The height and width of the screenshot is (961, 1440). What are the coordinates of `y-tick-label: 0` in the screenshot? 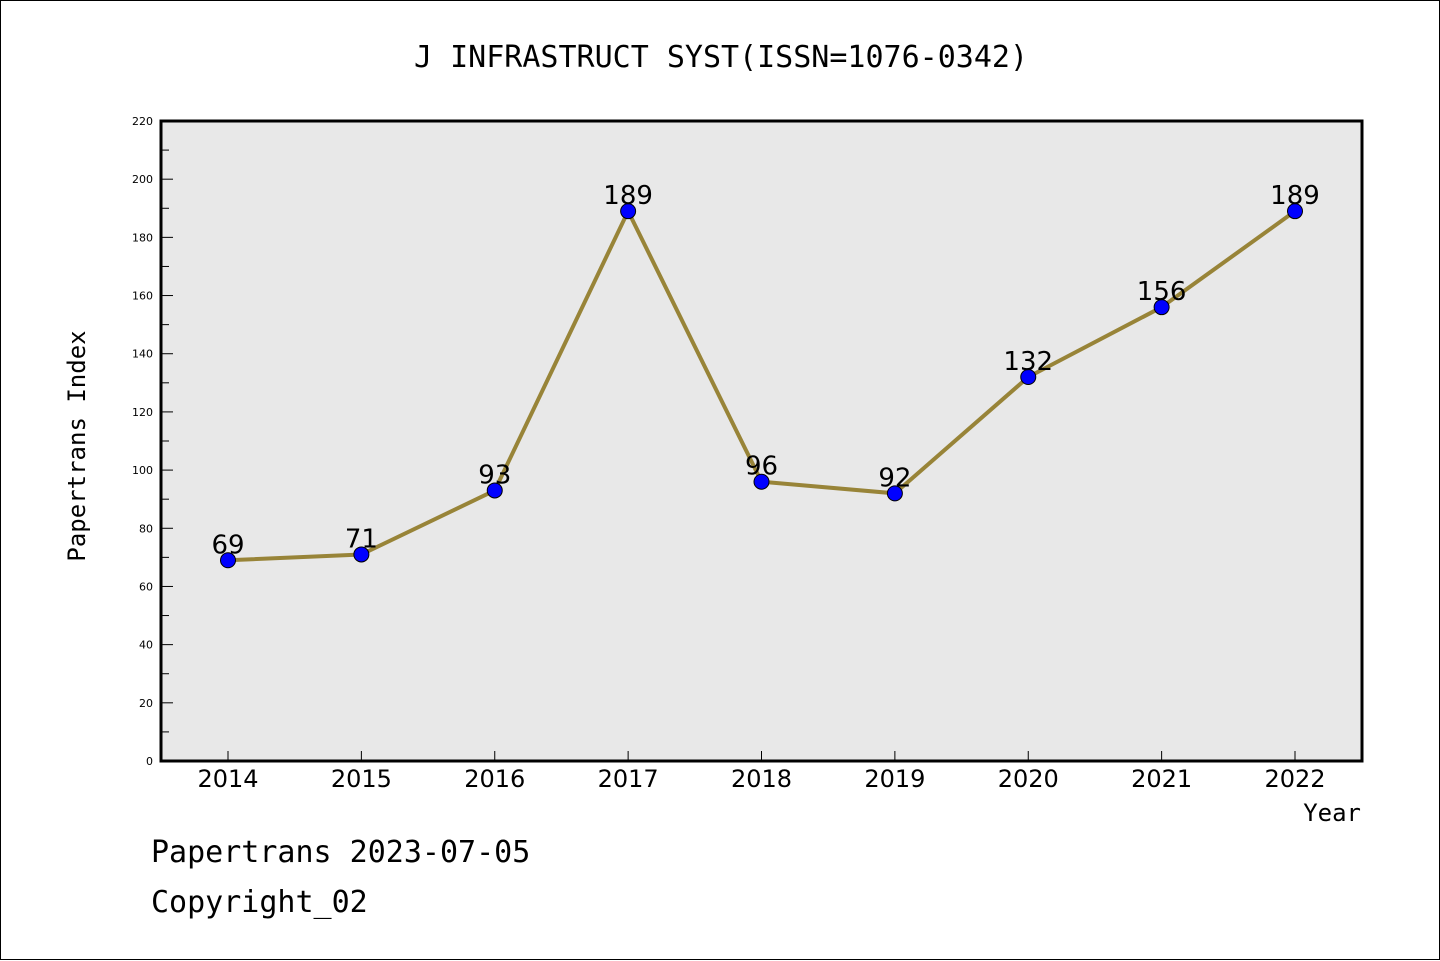 It's located at (149, 761).